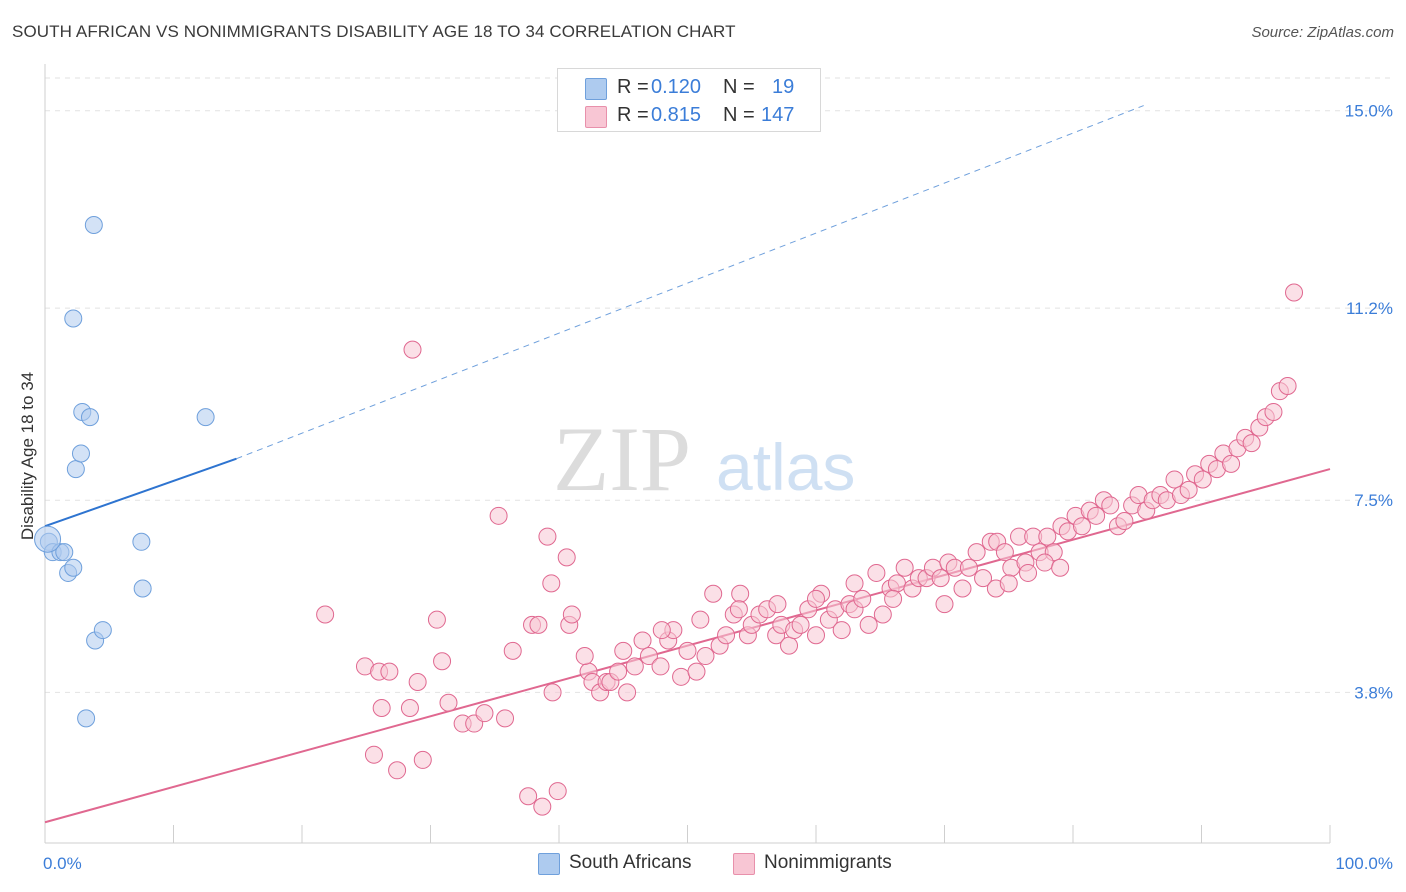 The image size is (1406, 892). Describe the element at coordinates (596, 89) in the screenshot. I see `legend-swatch-south-africans` at that location.